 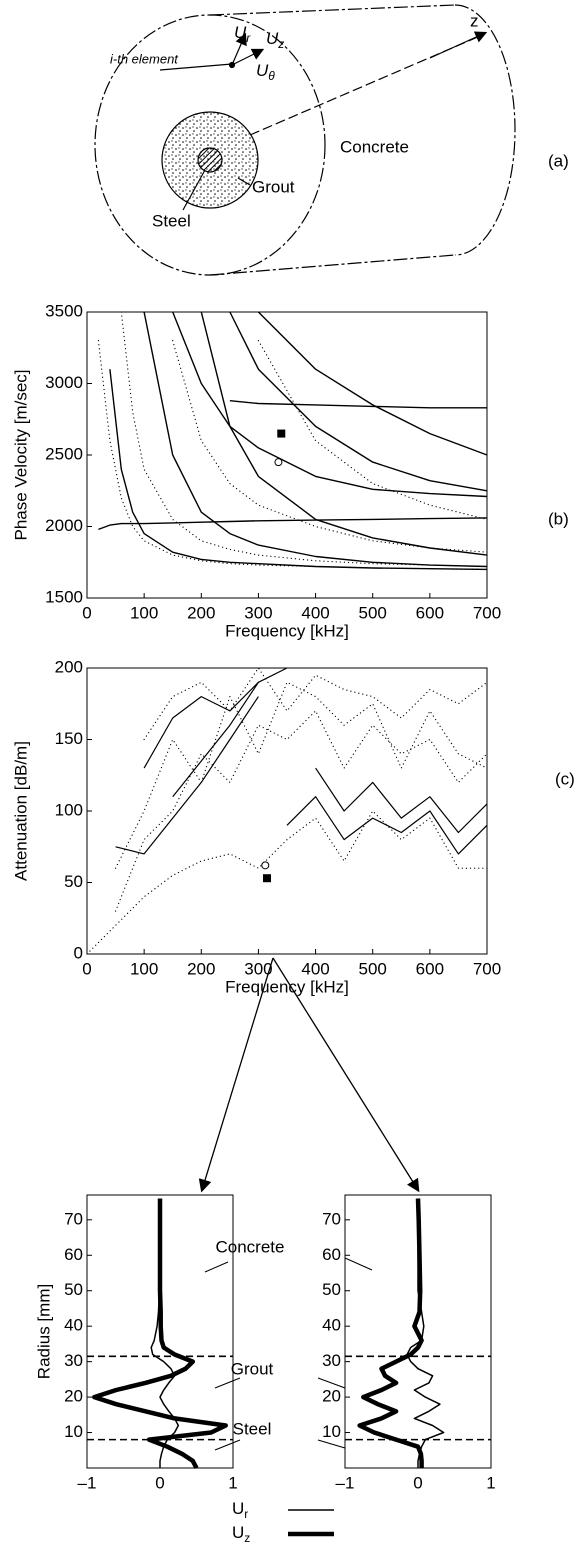 I want to click on y-tick-label: 1500, so click(x=64, y=596).